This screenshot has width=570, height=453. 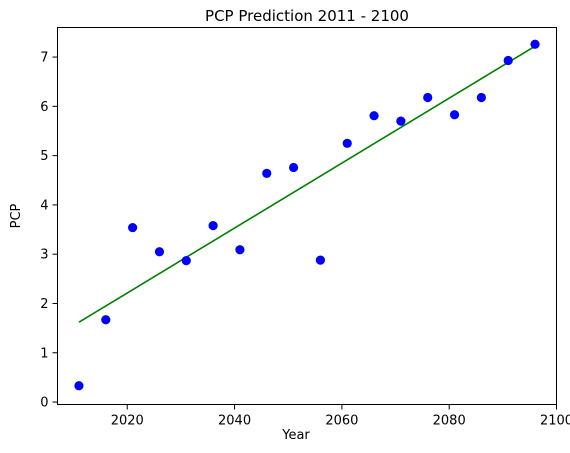 I want to click on x-tick-label: 2060, so click(x=341, y=421).